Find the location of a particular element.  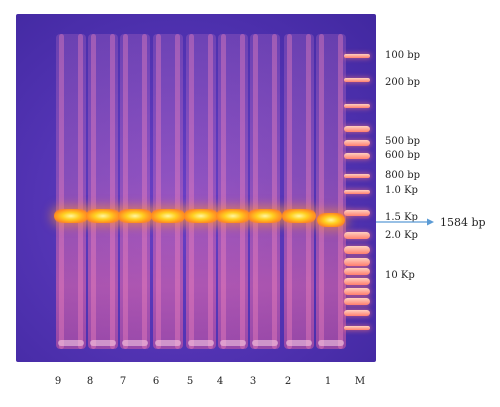

target-band-label: 1584 bp is located at coordinates (463, 222).